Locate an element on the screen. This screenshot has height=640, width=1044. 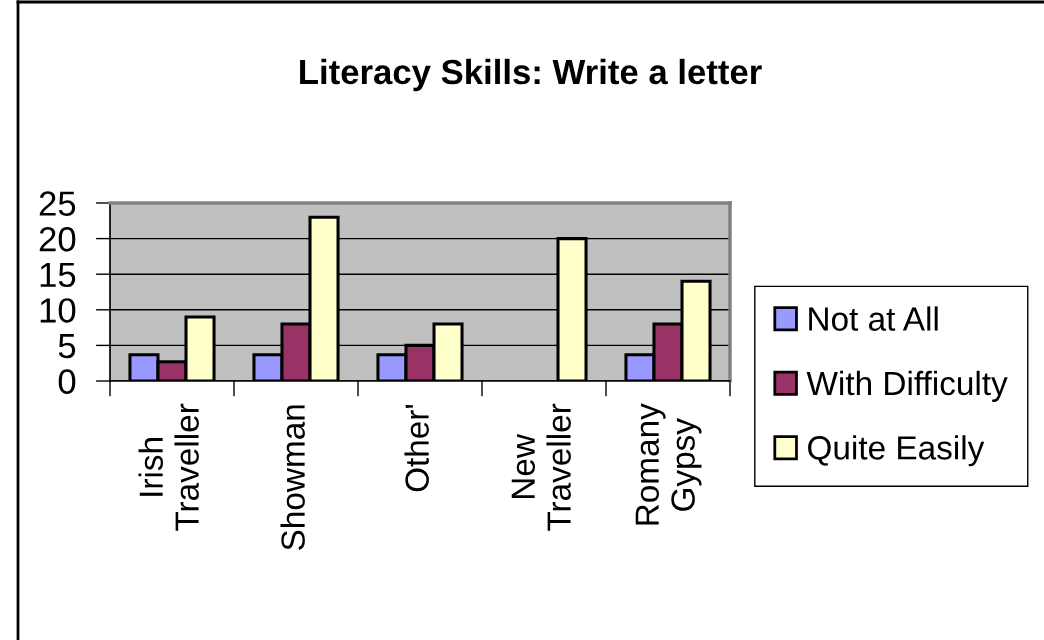
x-tick-label: Showman is located at coordinates (292, 477).